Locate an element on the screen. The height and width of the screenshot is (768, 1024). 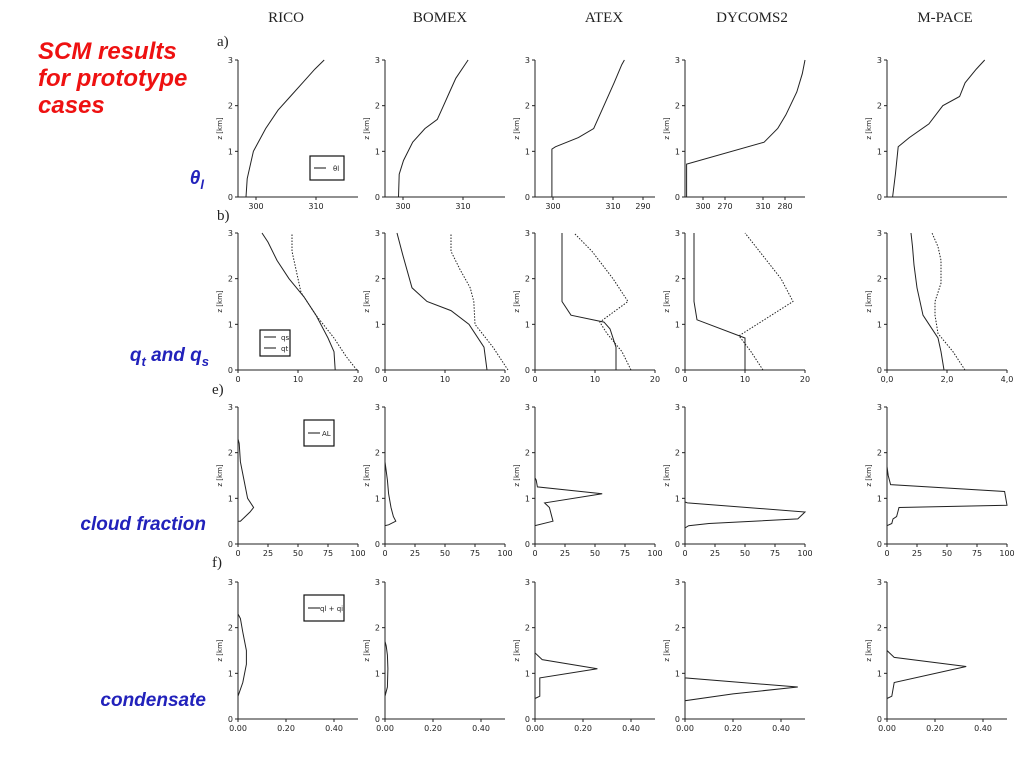
row-letter: e) is located at coordinates (218, 390).